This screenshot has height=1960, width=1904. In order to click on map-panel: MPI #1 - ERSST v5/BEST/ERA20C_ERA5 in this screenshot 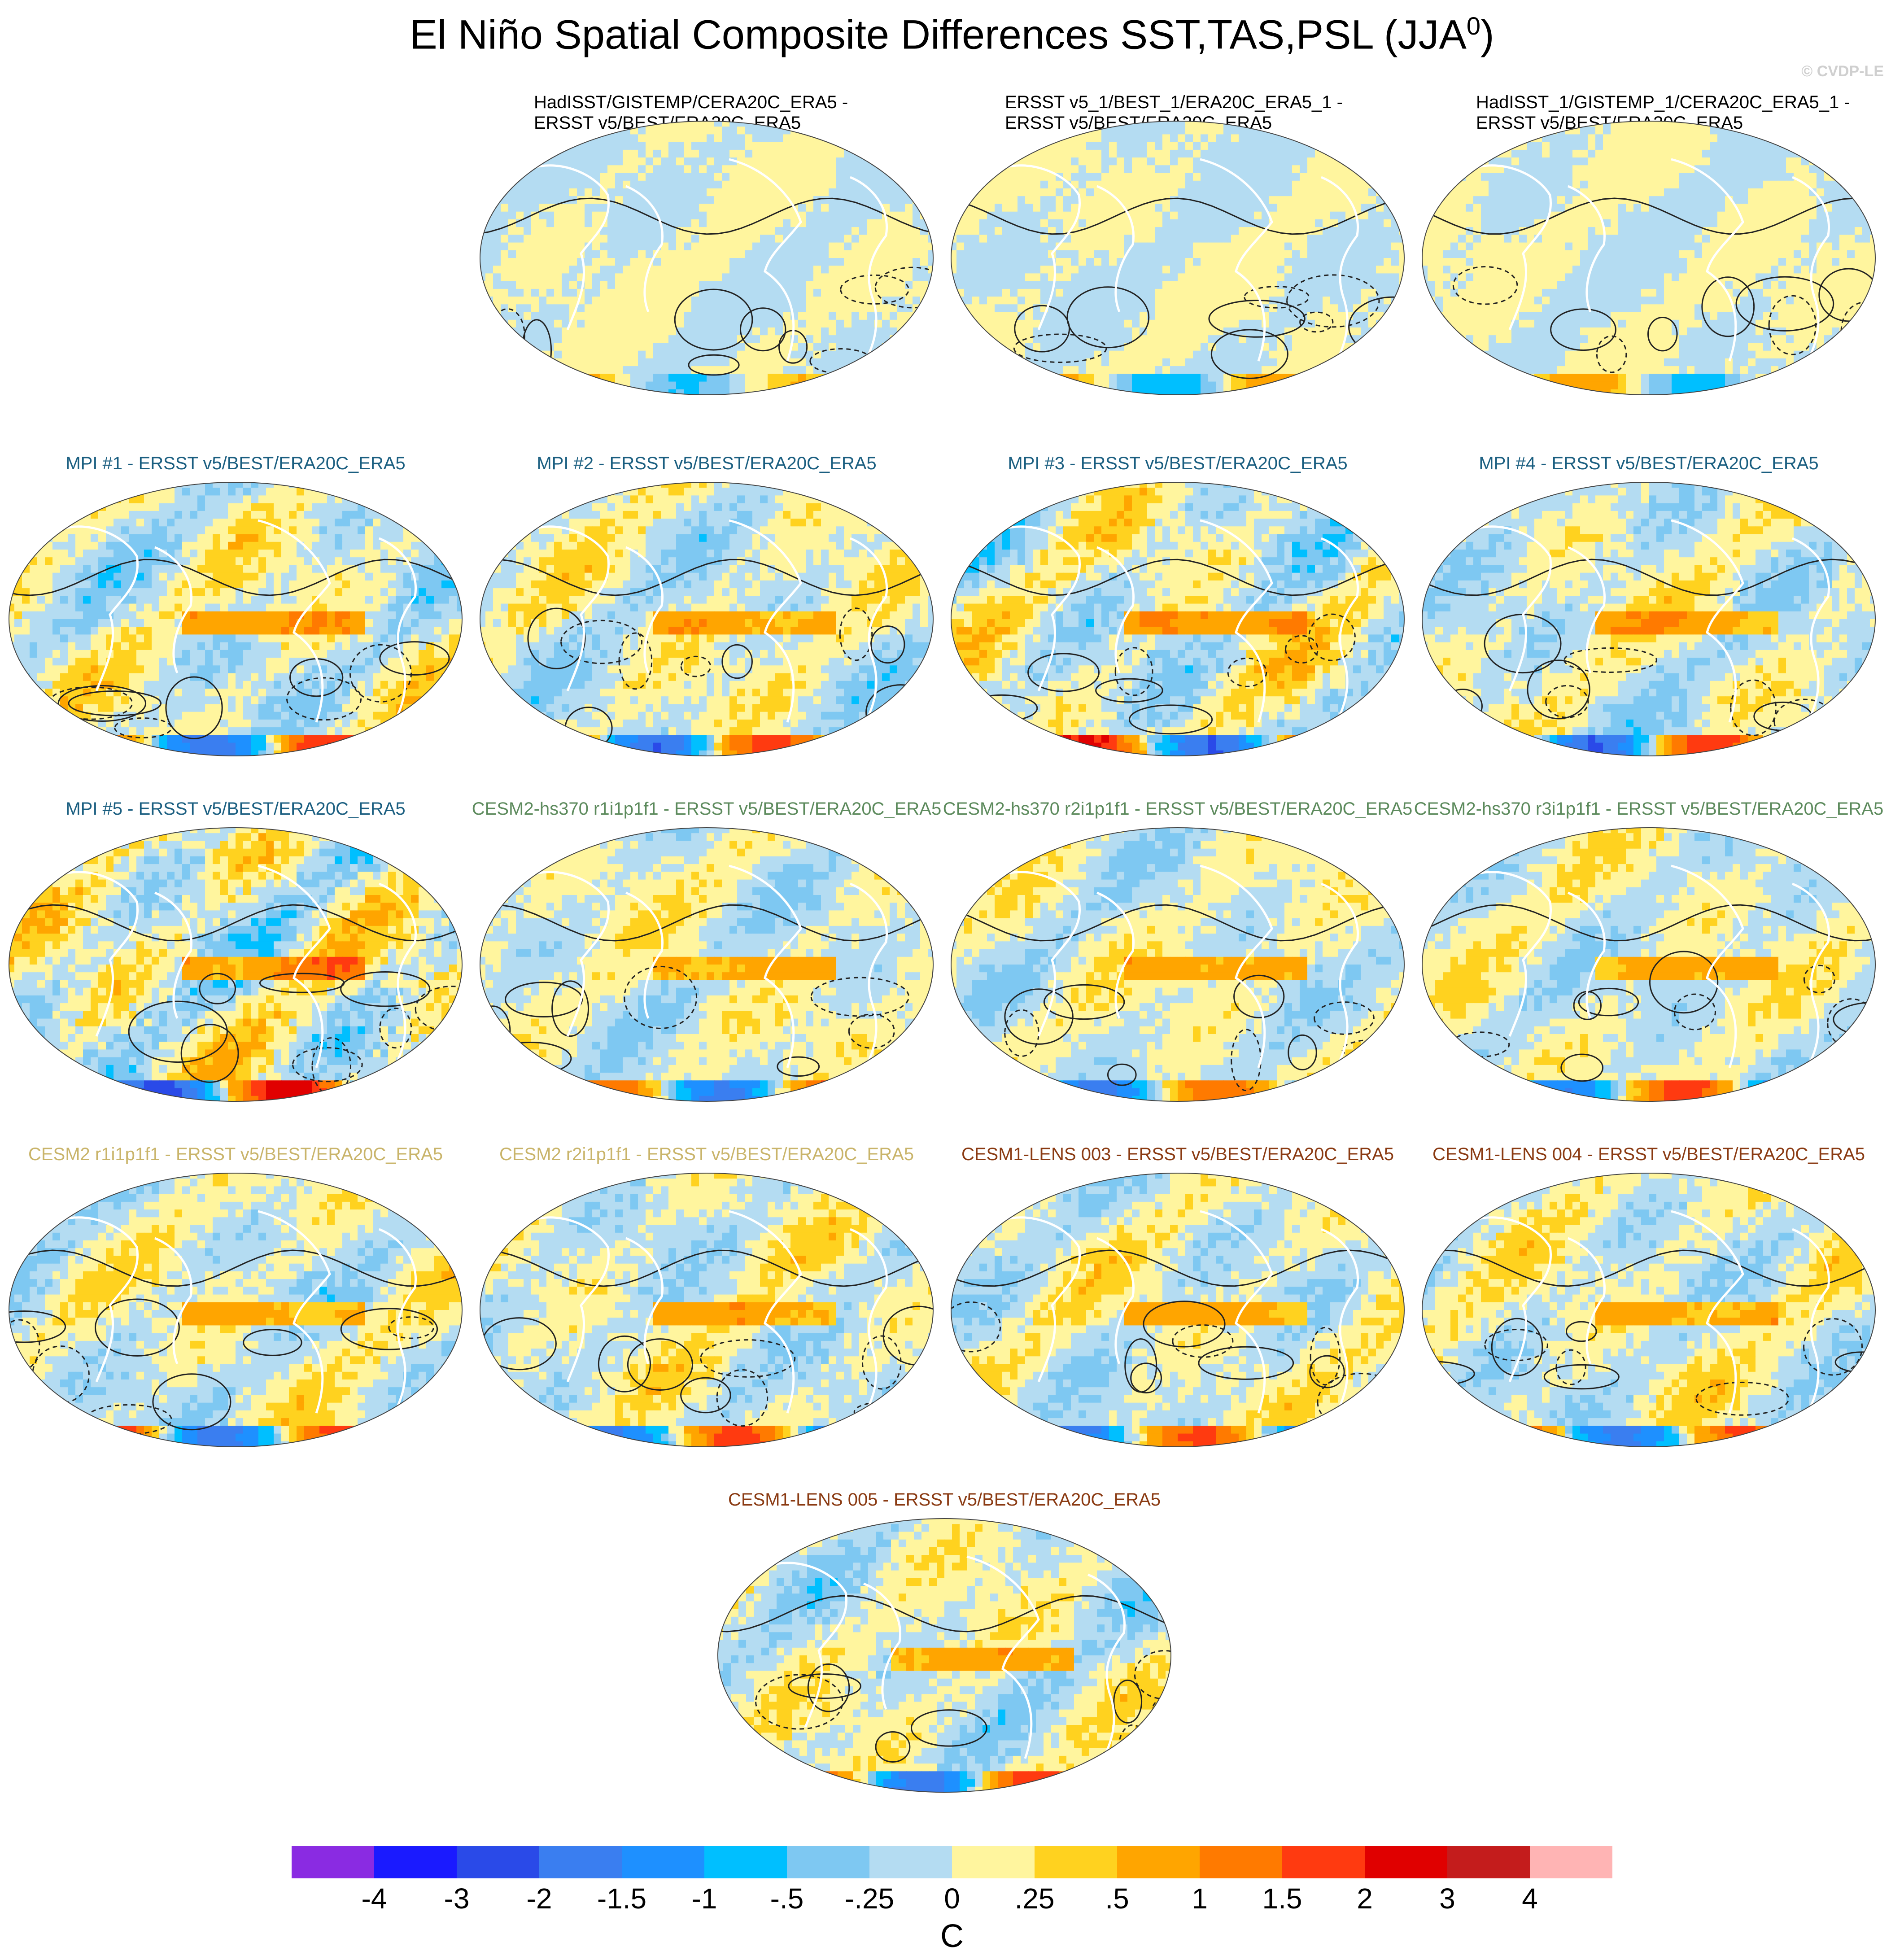, I will do `click(235, 628)`.